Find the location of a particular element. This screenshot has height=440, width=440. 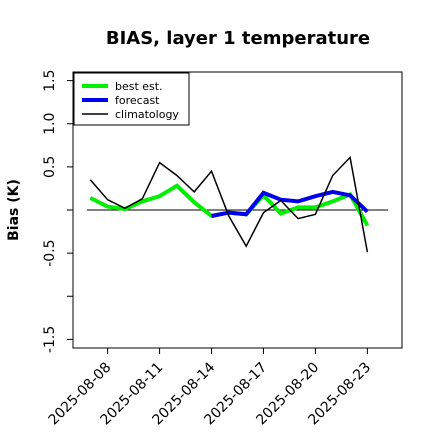

series-line-forecast is located at coordinates (290, 203).